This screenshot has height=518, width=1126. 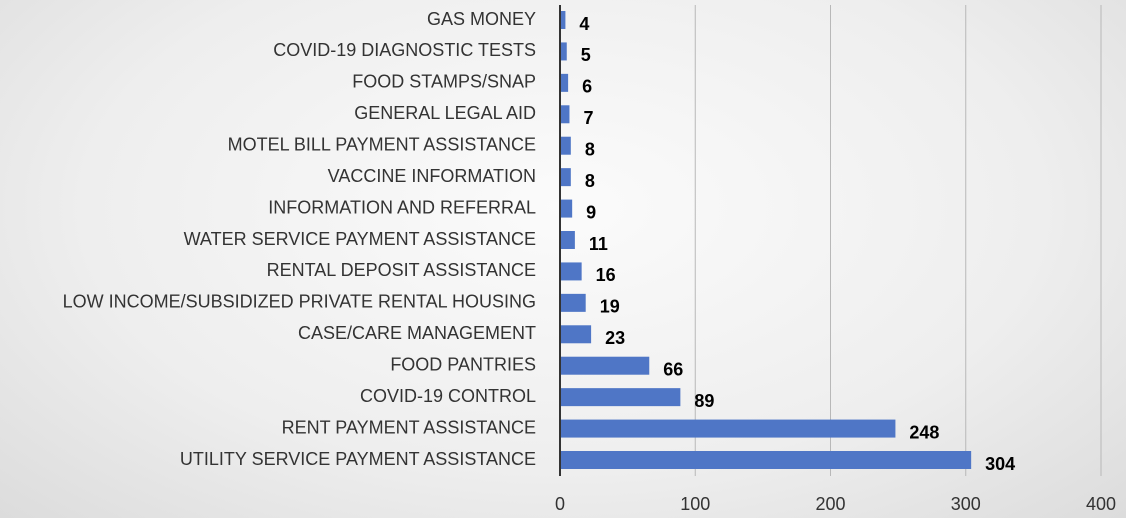 What do you see at coordinates (409, 427) in the screenshot?
I see `y-tick-label: RENT PAYMENT ASSISTANCE` at bounding box center [409, 427].